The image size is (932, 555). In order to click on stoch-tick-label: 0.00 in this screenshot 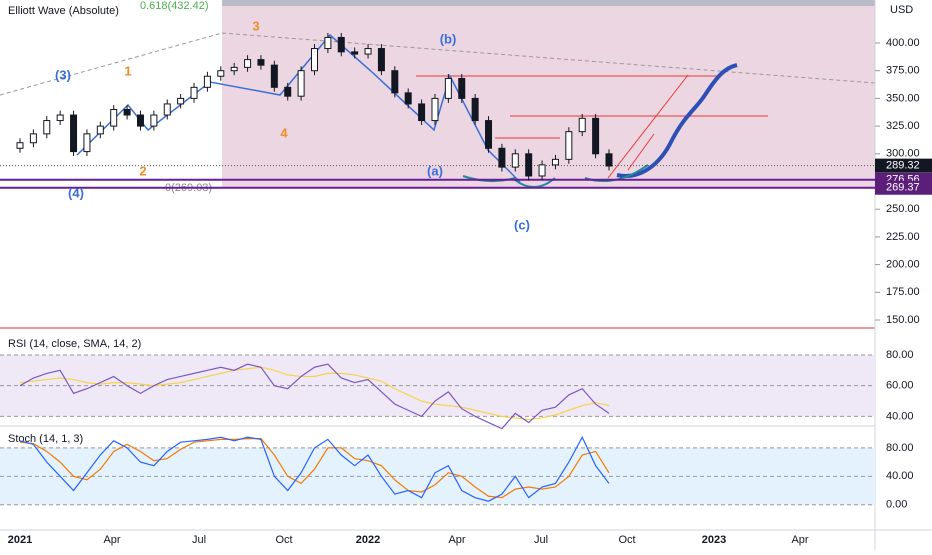, I will do `click(896, 505)`.